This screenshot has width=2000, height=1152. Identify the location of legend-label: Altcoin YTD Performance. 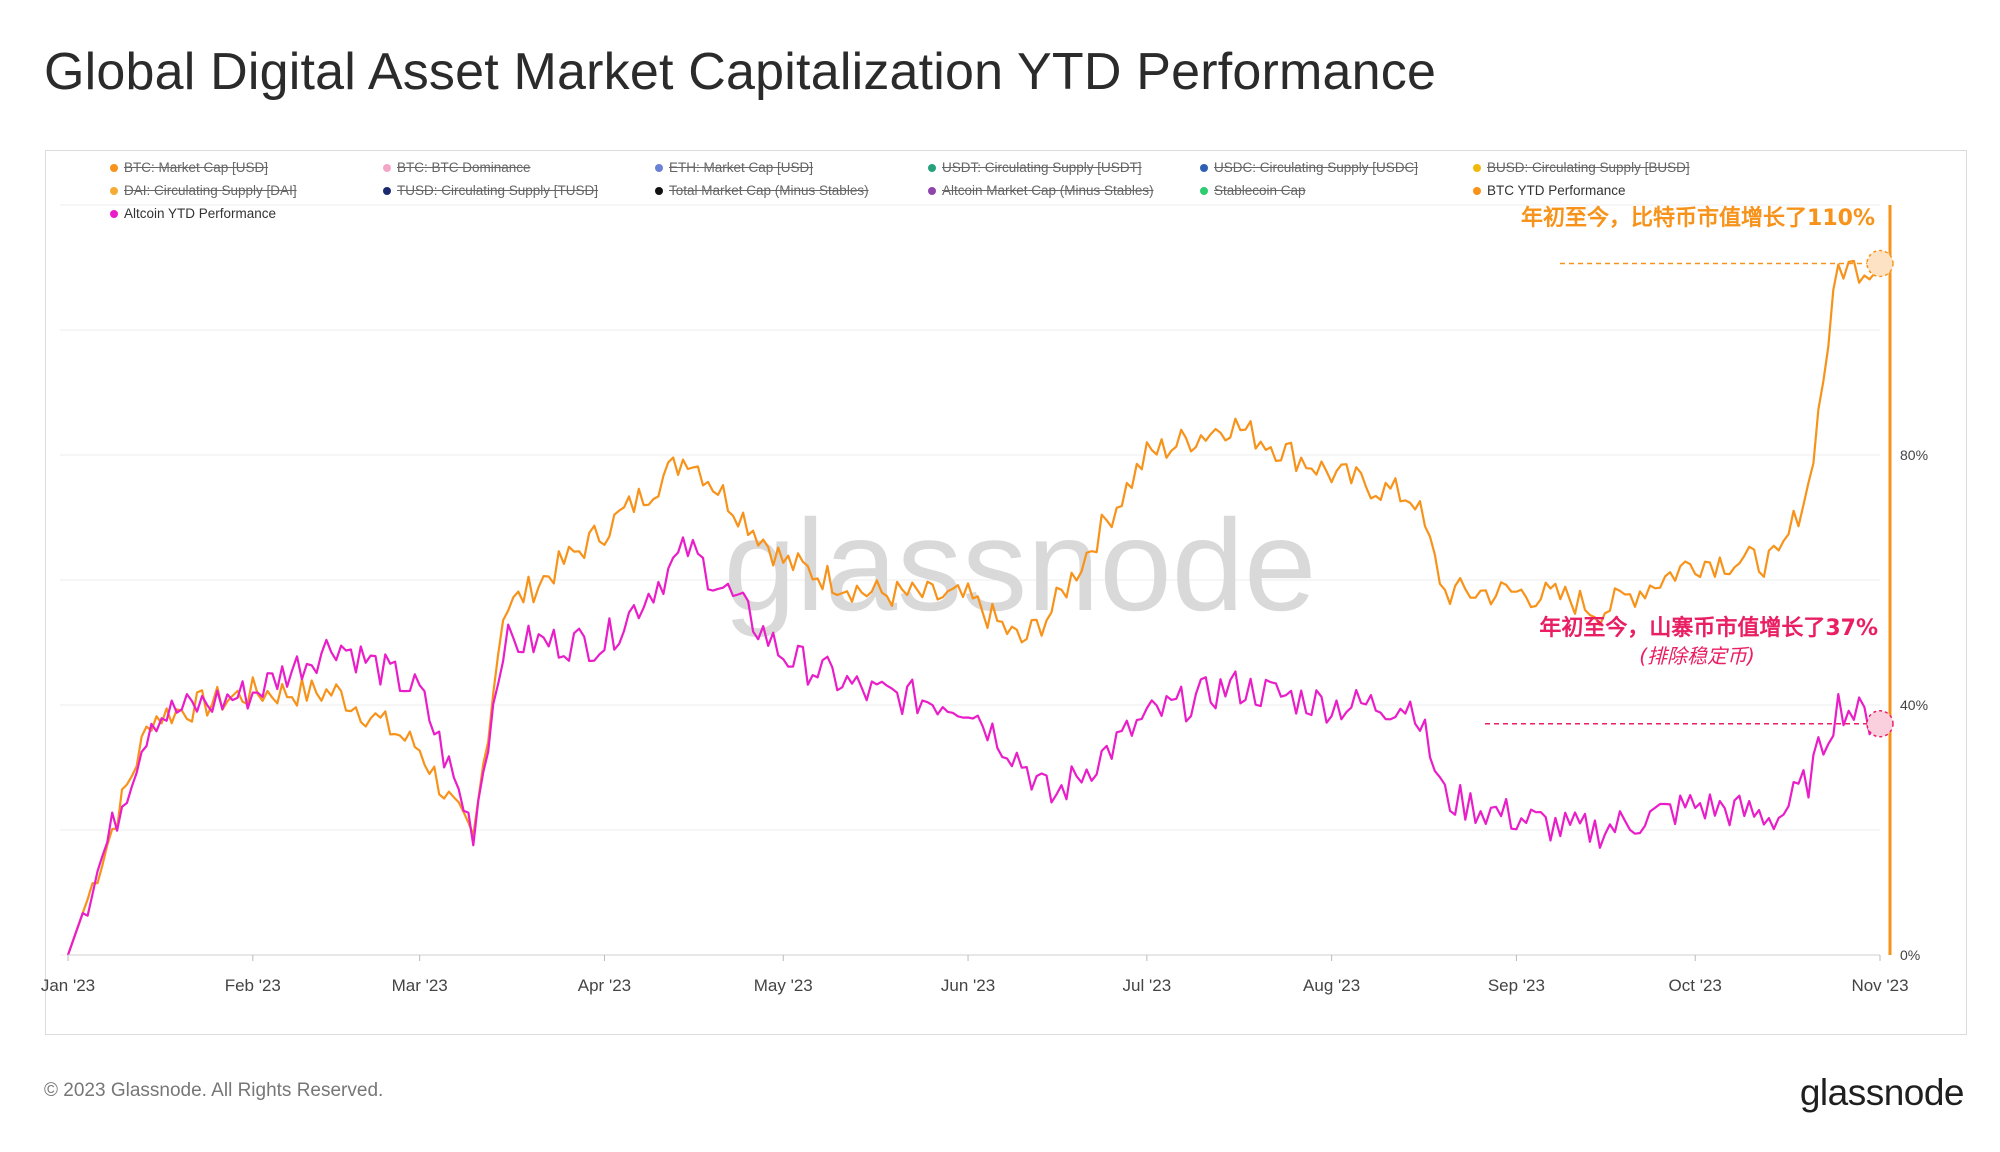
(200, 213).